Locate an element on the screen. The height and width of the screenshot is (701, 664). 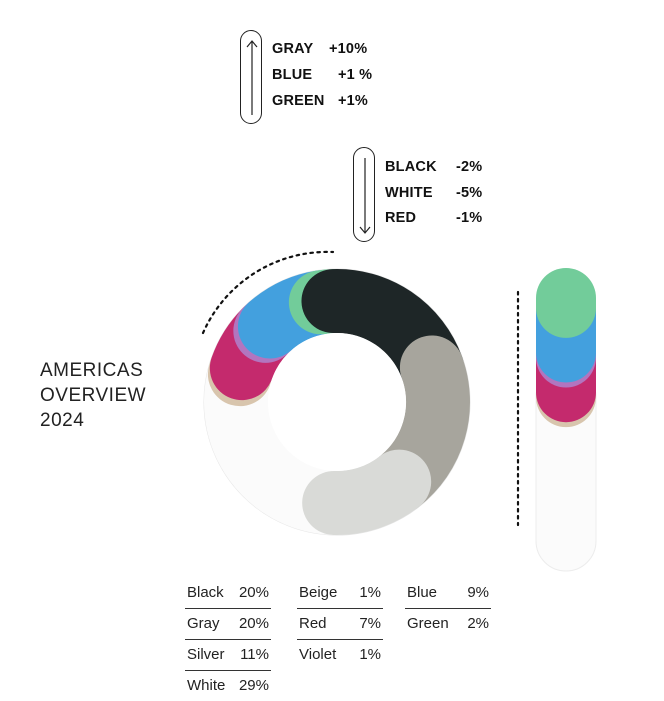
legend-column: Blue 9% Green 2% is located at coordinates (448, 608).